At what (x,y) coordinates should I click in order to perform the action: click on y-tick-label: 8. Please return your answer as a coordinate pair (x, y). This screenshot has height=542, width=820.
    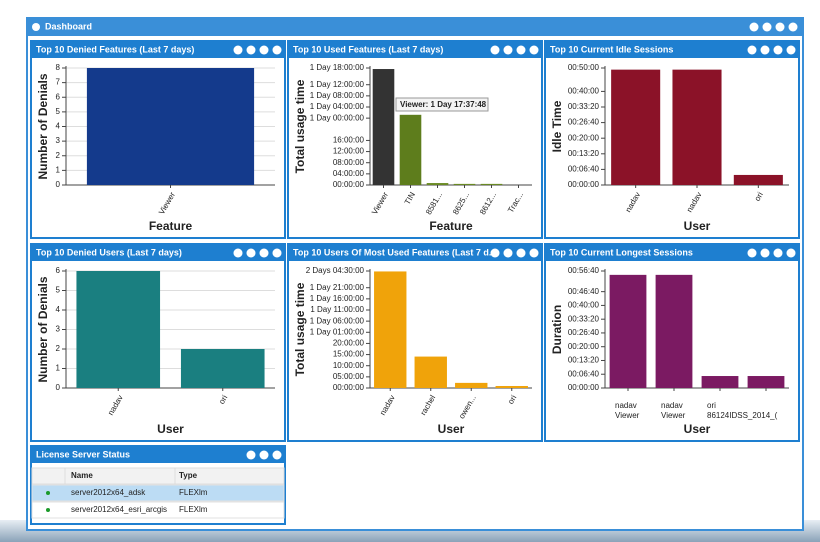
    Looking at the image, I should click on (58, 67).